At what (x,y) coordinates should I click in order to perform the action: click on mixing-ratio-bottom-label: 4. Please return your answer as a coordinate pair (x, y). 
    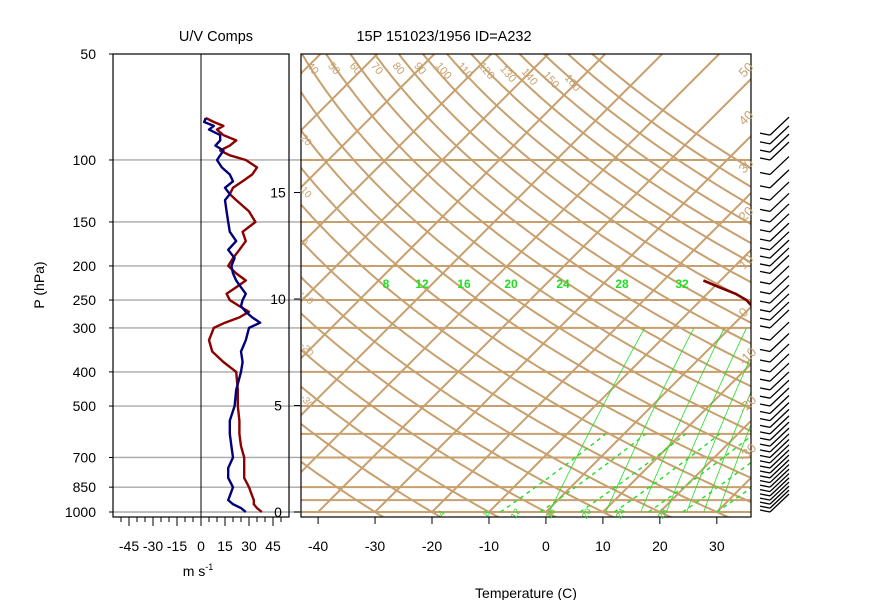
    Looking at the image, I should click on (441, 513).